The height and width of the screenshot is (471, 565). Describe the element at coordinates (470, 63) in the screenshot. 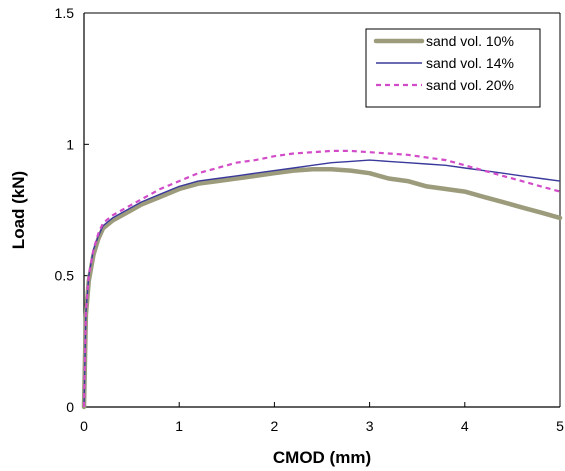

I see `legend-label: sand vol. 14%` at that location.